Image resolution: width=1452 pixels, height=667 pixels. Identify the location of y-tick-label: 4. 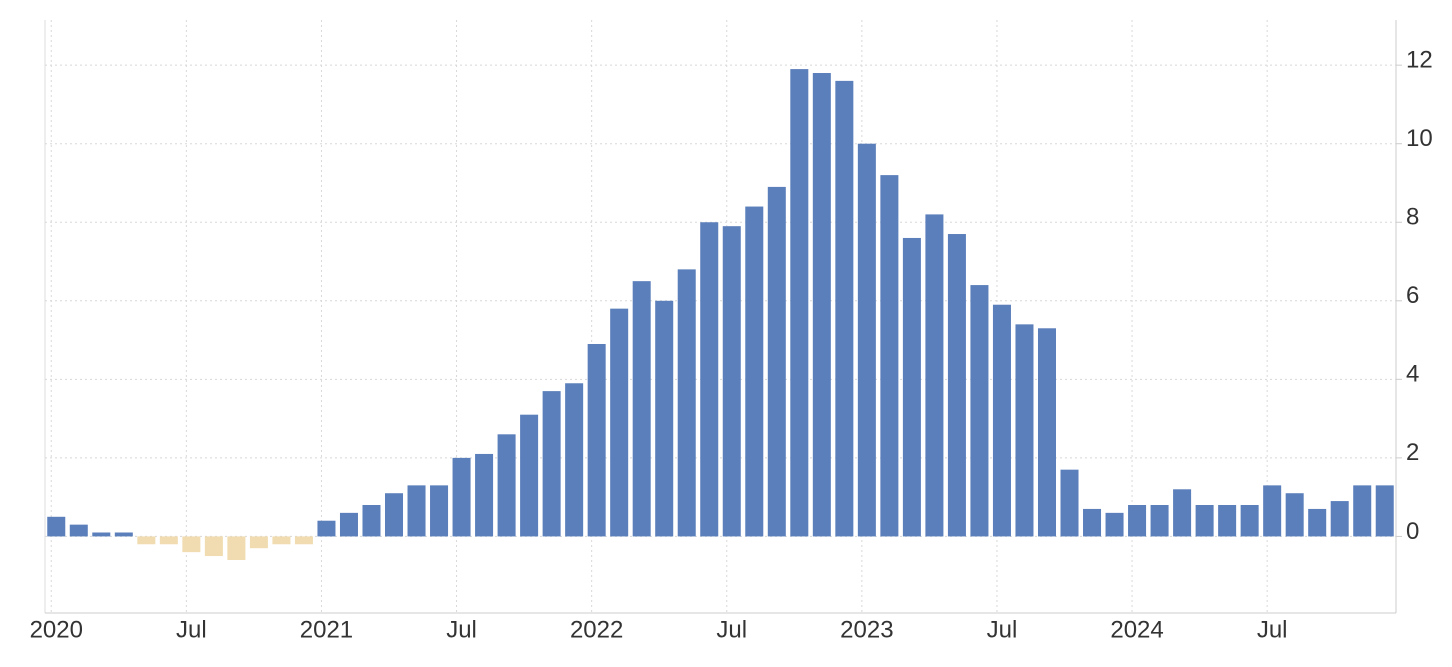
(1412, 374).